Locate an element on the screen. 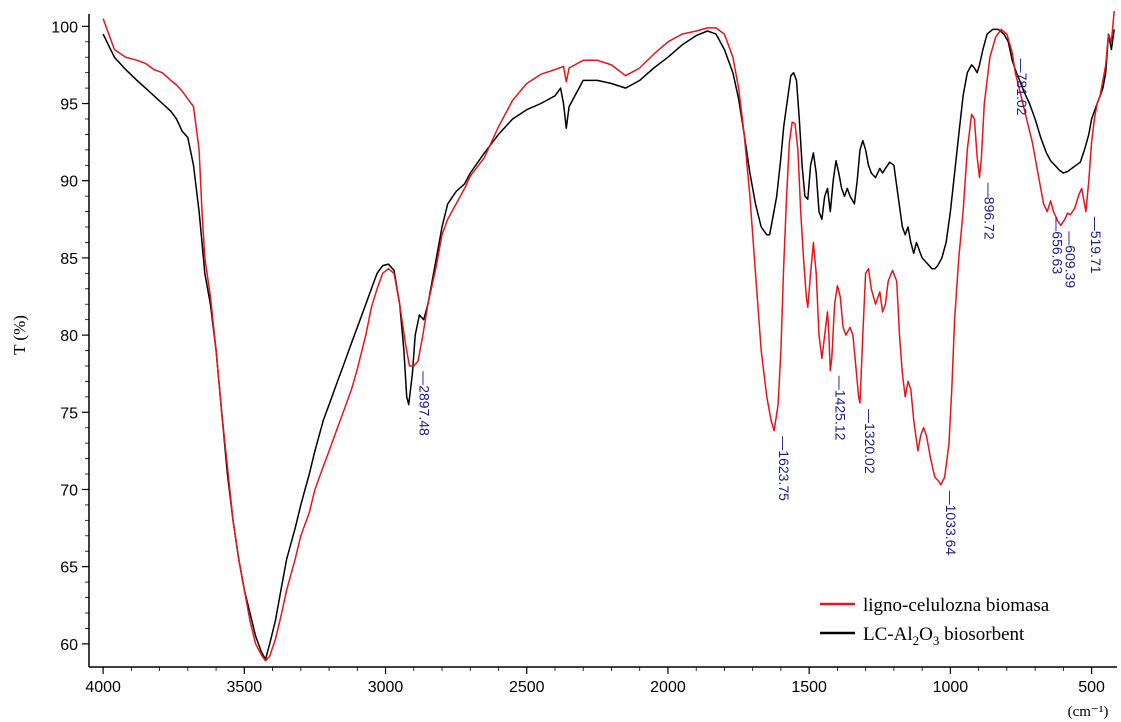 Image resolution: width=1121 pixels, height=722 pixels. y-ticks: 60 65 70 75 80 85 90 95 100 is located at coordinates (70, 336).